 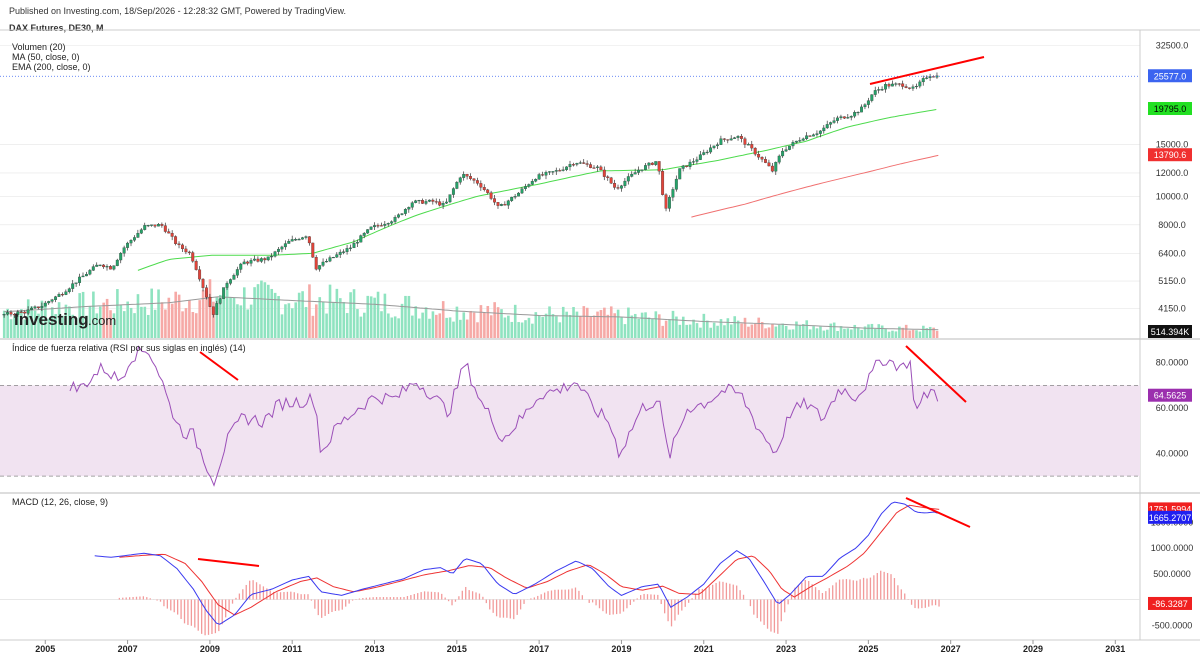 What do you see at coordinates (1170, 76) in the screenshot?
I see `price-badge-bg` at bounding box center [1170, 76].